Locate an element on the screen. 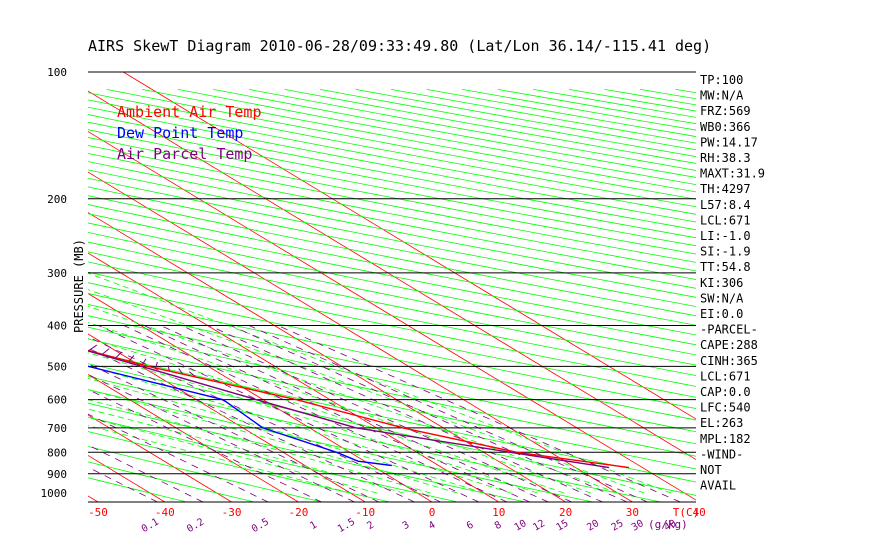  stability-index-item: LI:-1.0 is located at coordinates (725, 236).